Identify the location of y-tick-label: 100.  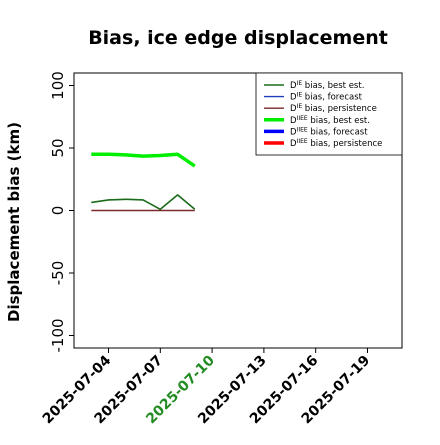
(58, 85).